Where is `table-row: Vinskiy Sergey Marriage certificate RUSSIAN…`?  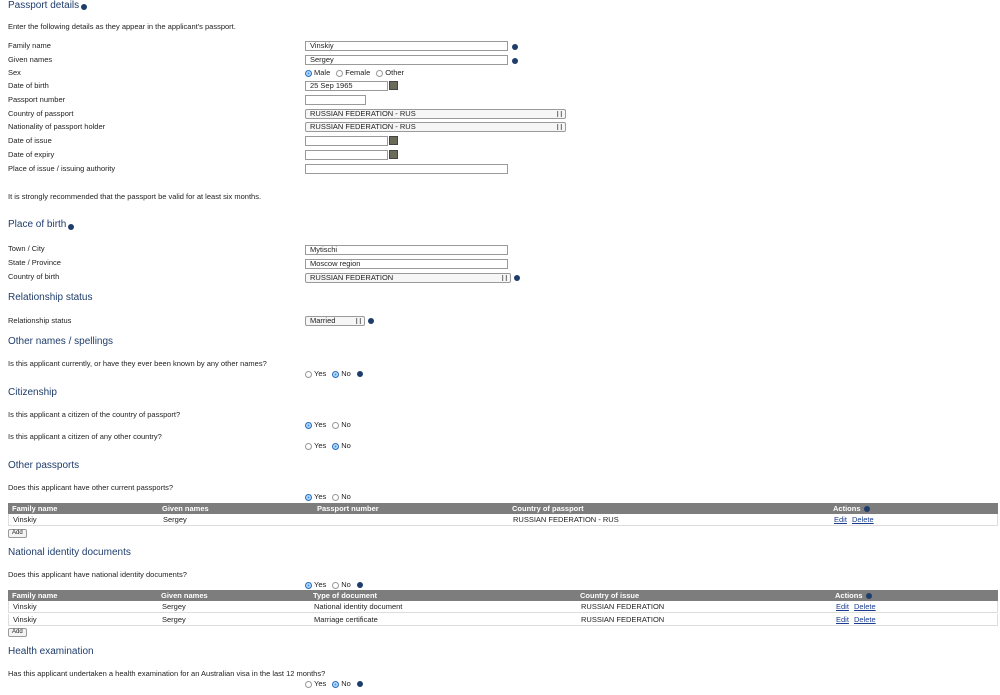
table-row: Vinskiy Sergey Marriage certificate RUSSIAN… is located at coordinates (503, 619).